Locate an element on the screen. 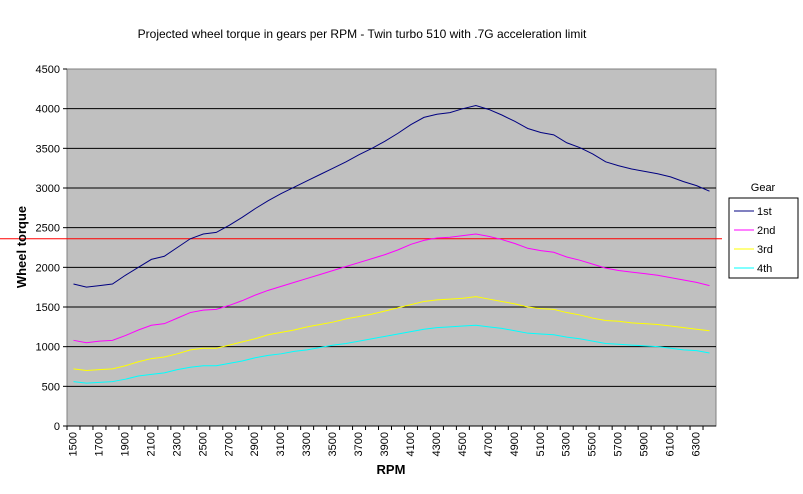 This screenshot has height=494, width=803. y-tick-label: 4000 is located at coordinates (48, 110).